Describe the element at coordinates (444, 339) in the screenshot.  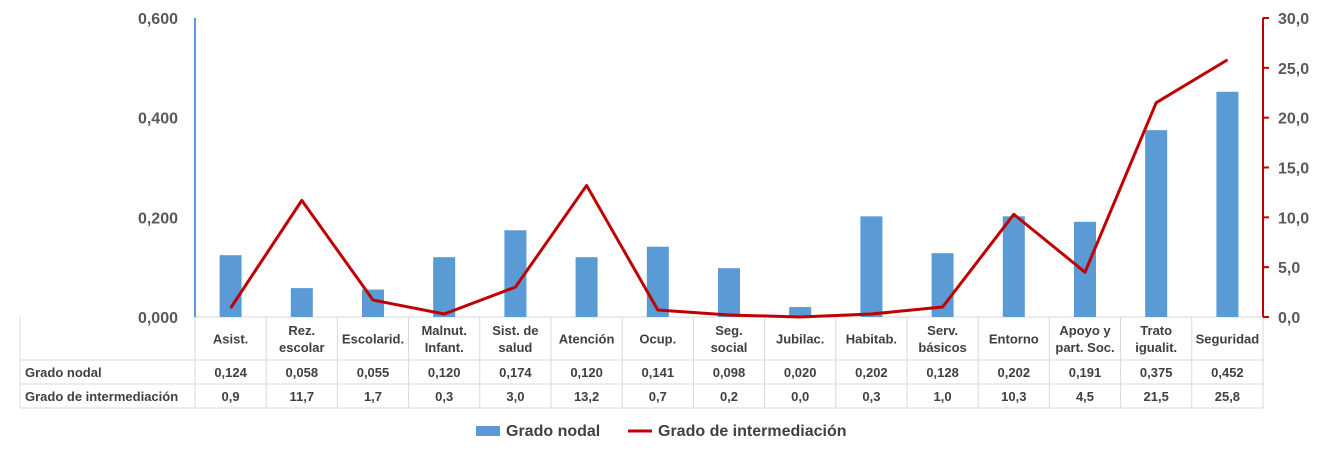
I see `category-label: Malnut. Infant.` at that location.